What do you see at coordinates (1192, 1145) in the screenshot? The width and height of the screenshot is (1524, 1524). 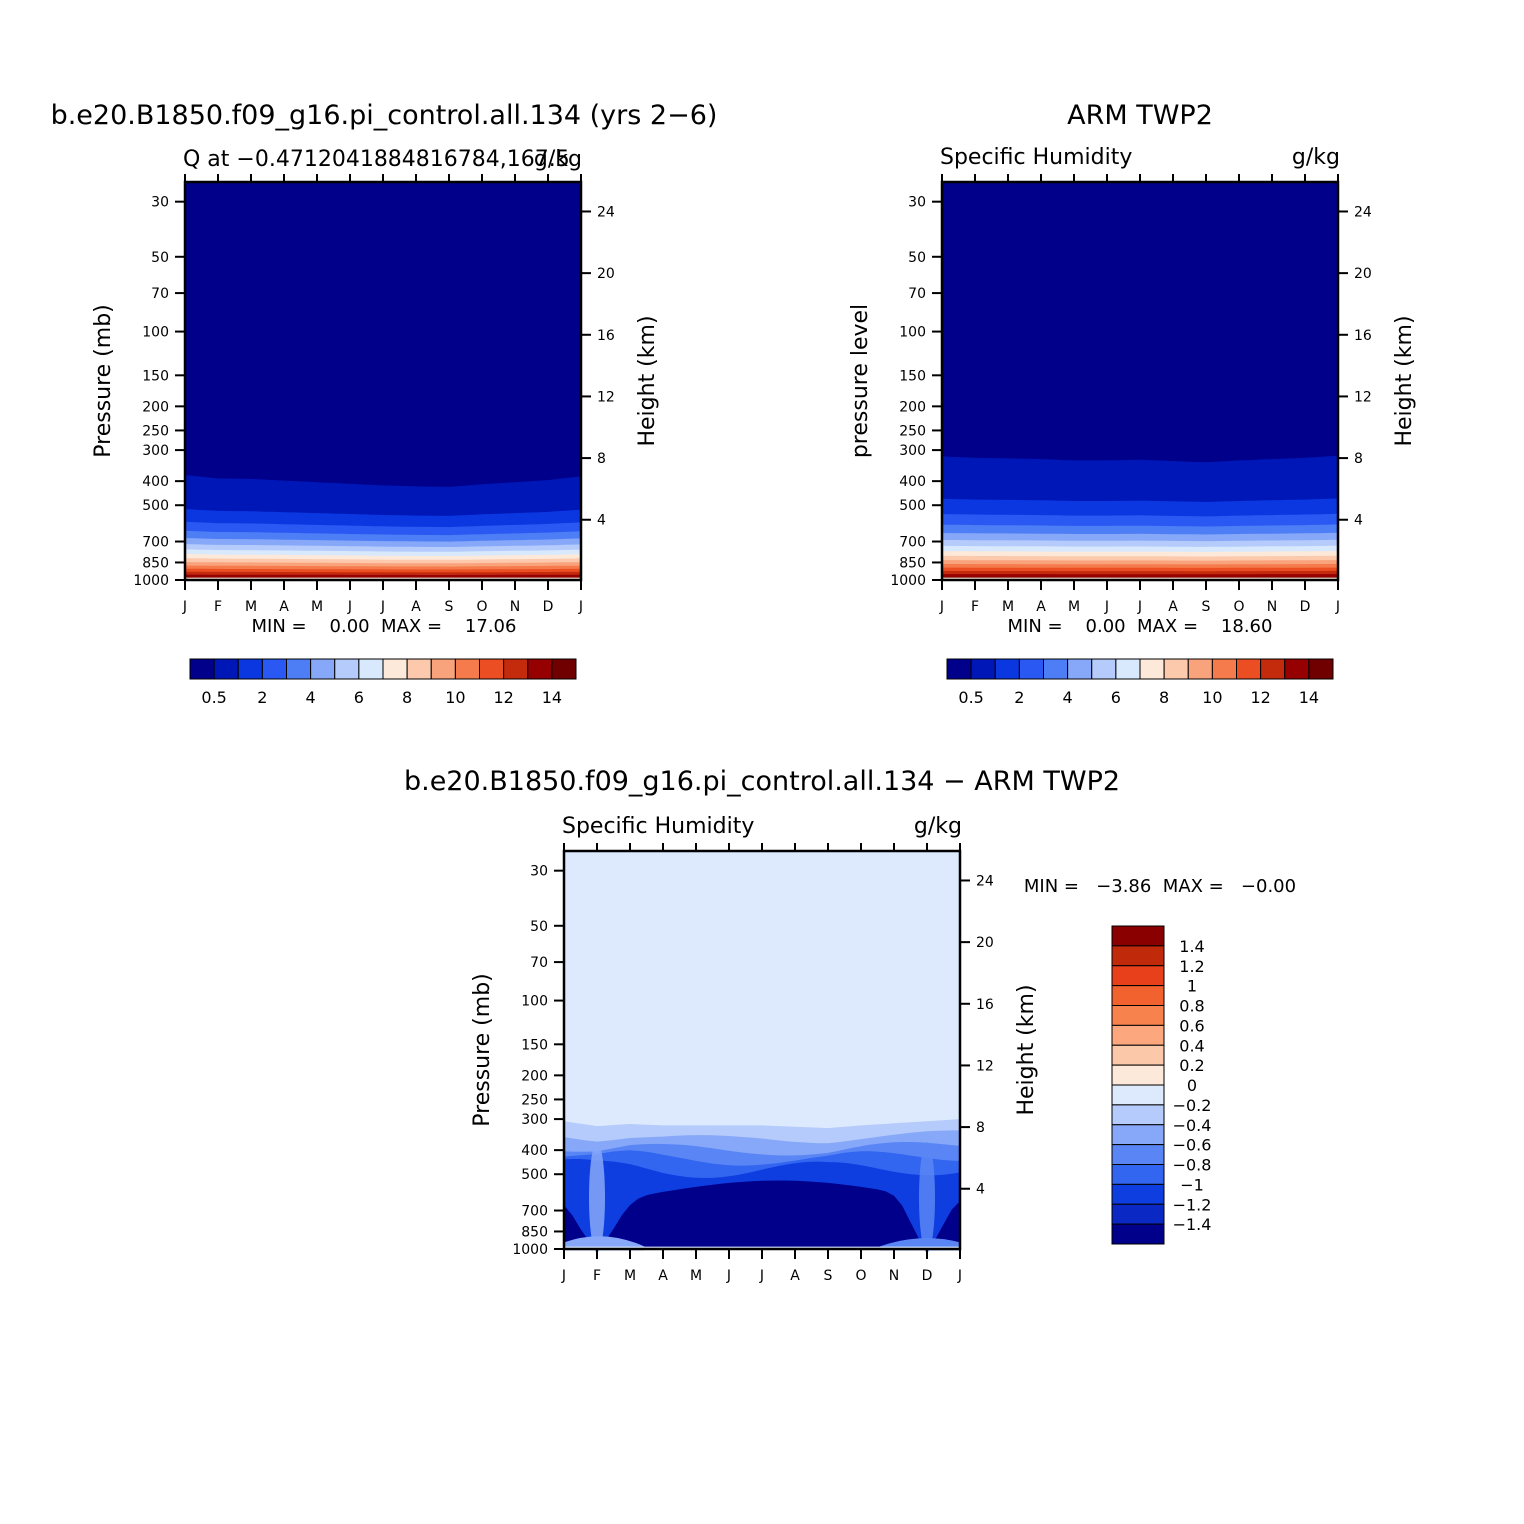 I see `colorbar-label: −0.6` at bounding box center [1192, 1145].